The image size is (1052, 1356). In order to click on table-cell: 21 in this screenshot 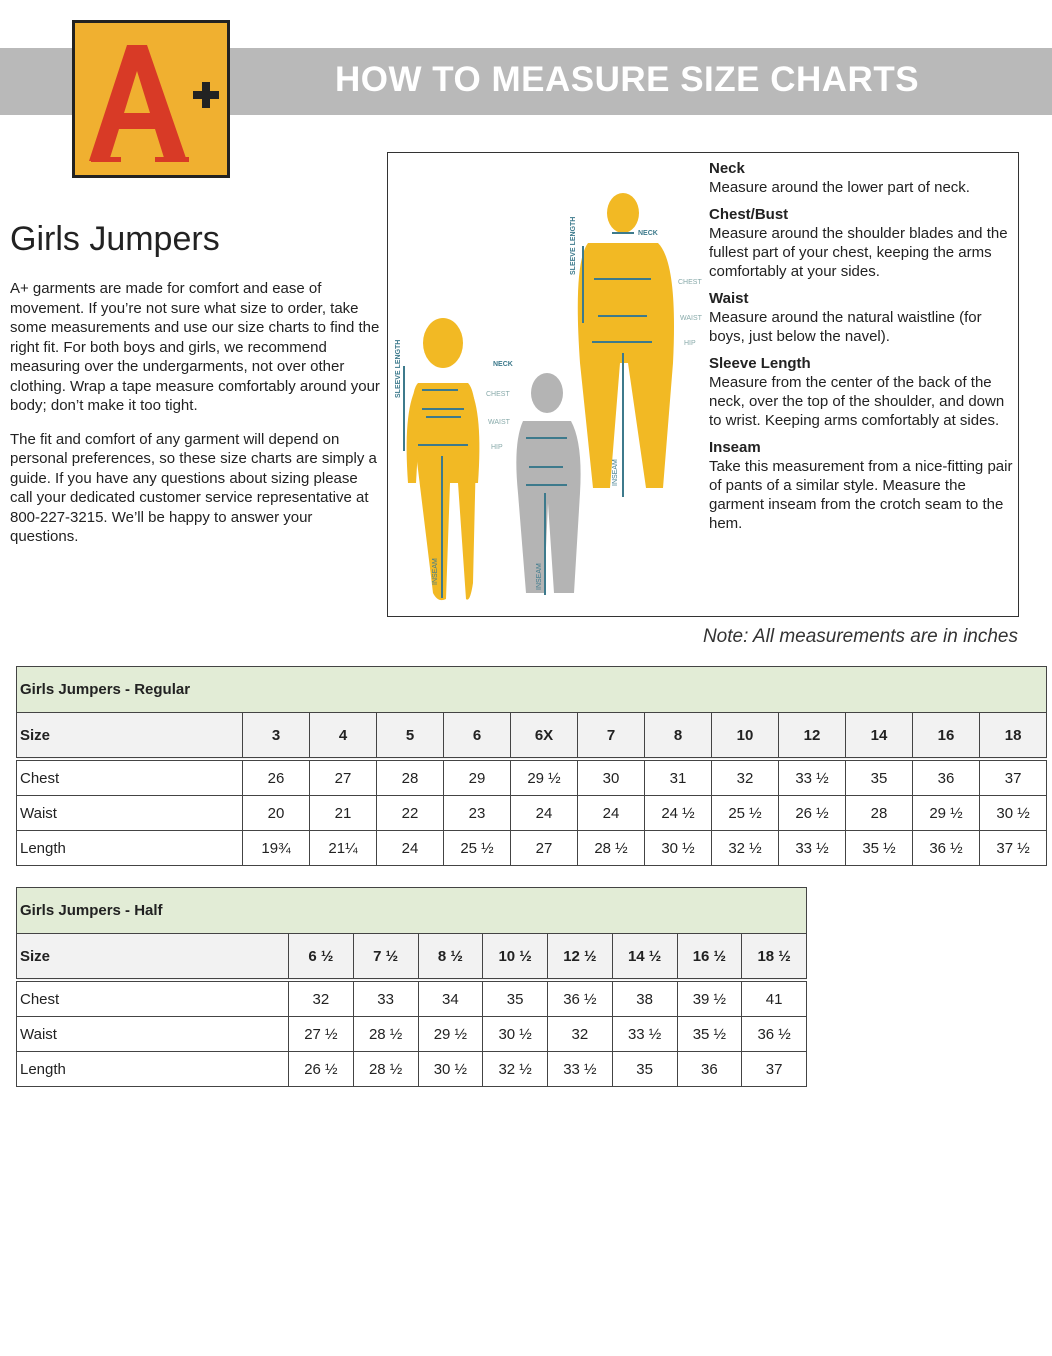, I will do `click(343, 813)`.